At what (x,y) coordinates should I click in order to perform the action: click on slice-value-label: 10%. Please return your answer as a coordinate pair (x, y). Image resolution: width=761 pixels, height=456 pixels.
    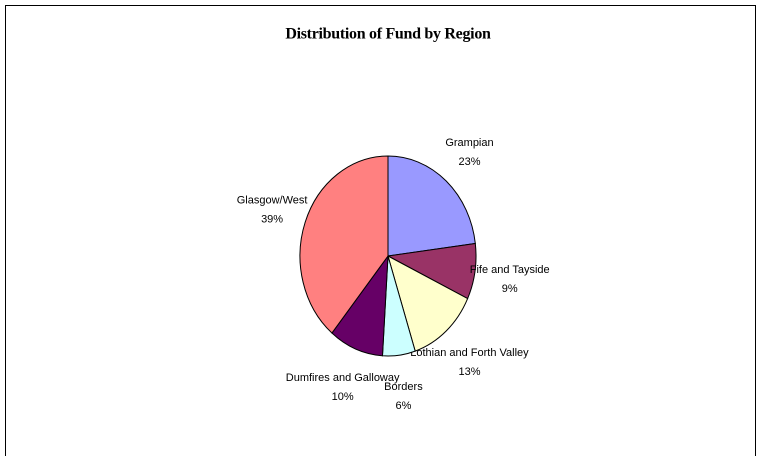
    Looking at the image, I should click on (343, 397).